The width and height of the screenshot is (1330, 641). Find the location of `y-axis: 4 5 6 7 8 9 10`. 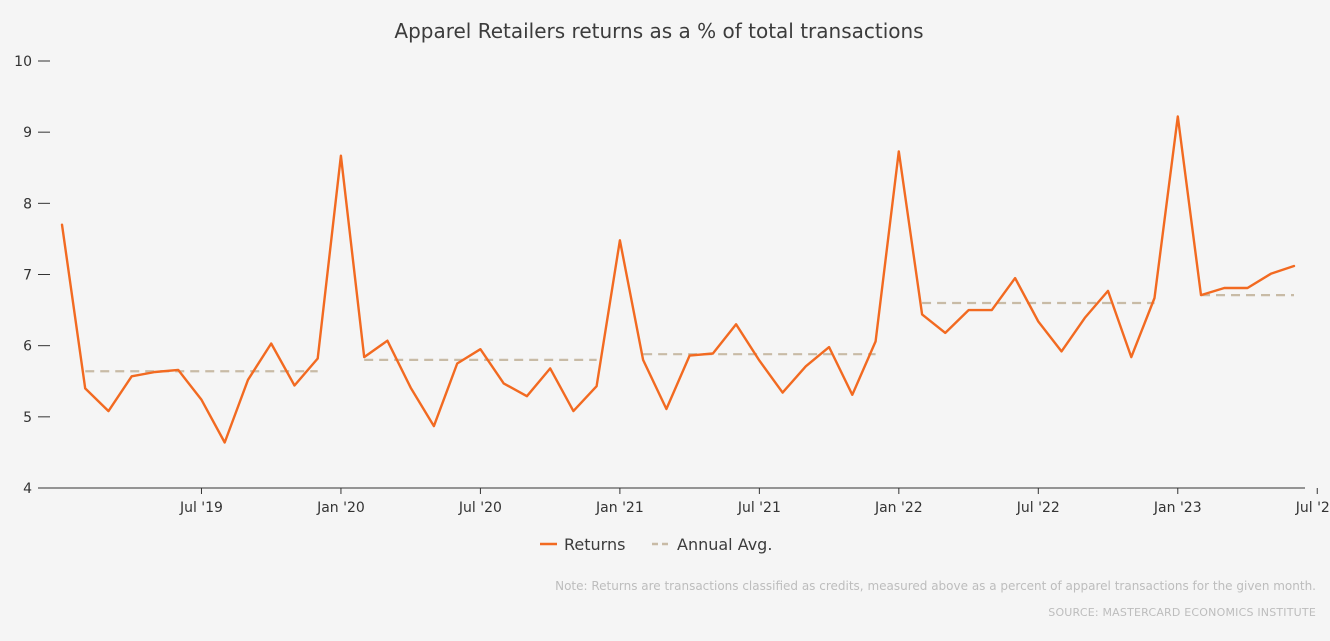

y-axis: 4 5 6 7 8 9 10 is located at coordinates (32, 275).